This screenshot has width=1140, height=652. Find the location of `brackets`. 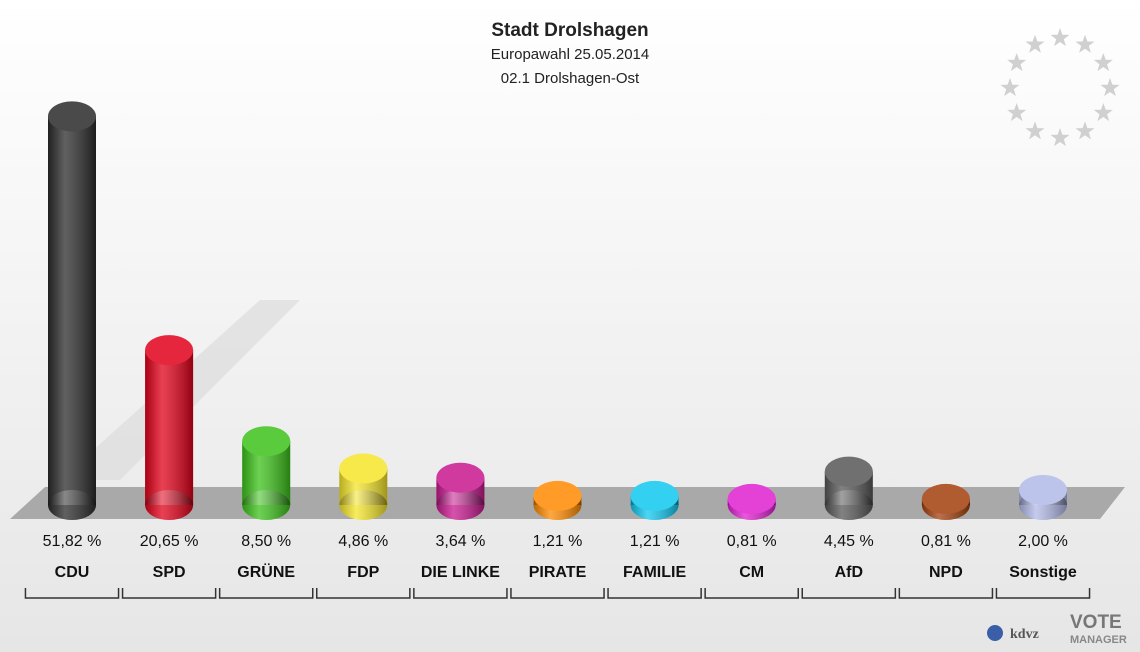

brackets is located at coordinates (557, 593).